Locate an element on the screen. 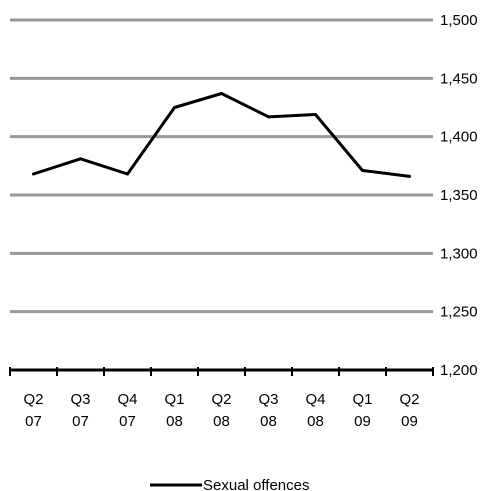 The image size is (502, 491). y-tick-label: 1,500 is located at coordinates (459, 20).